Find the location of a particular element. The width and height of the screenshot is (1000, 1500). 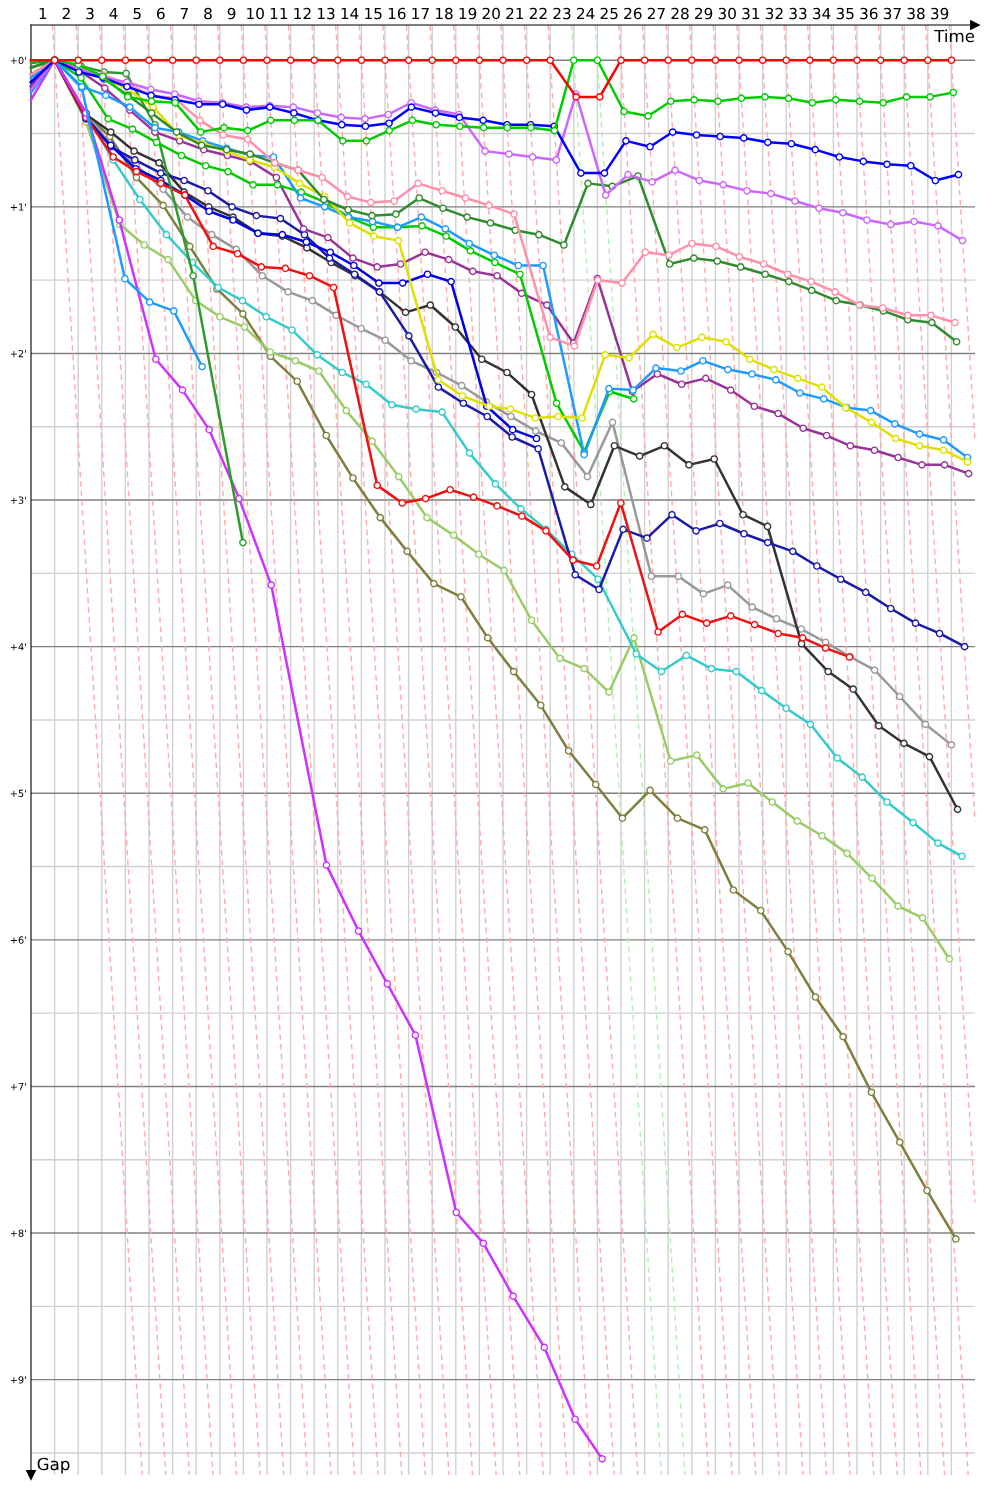

x-tick-label: 35 is located at coordinates (845, 13).